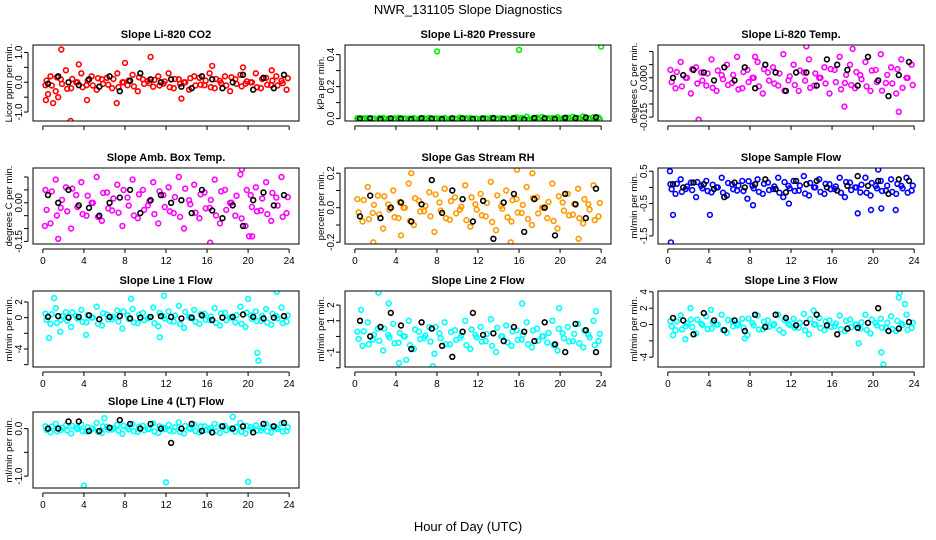 This screenshot has width=936, height=540. What do you see at coordinates (207, 384) in the screenshot?
I see `x-tick-label: 16` at bounding box center [207, 384].